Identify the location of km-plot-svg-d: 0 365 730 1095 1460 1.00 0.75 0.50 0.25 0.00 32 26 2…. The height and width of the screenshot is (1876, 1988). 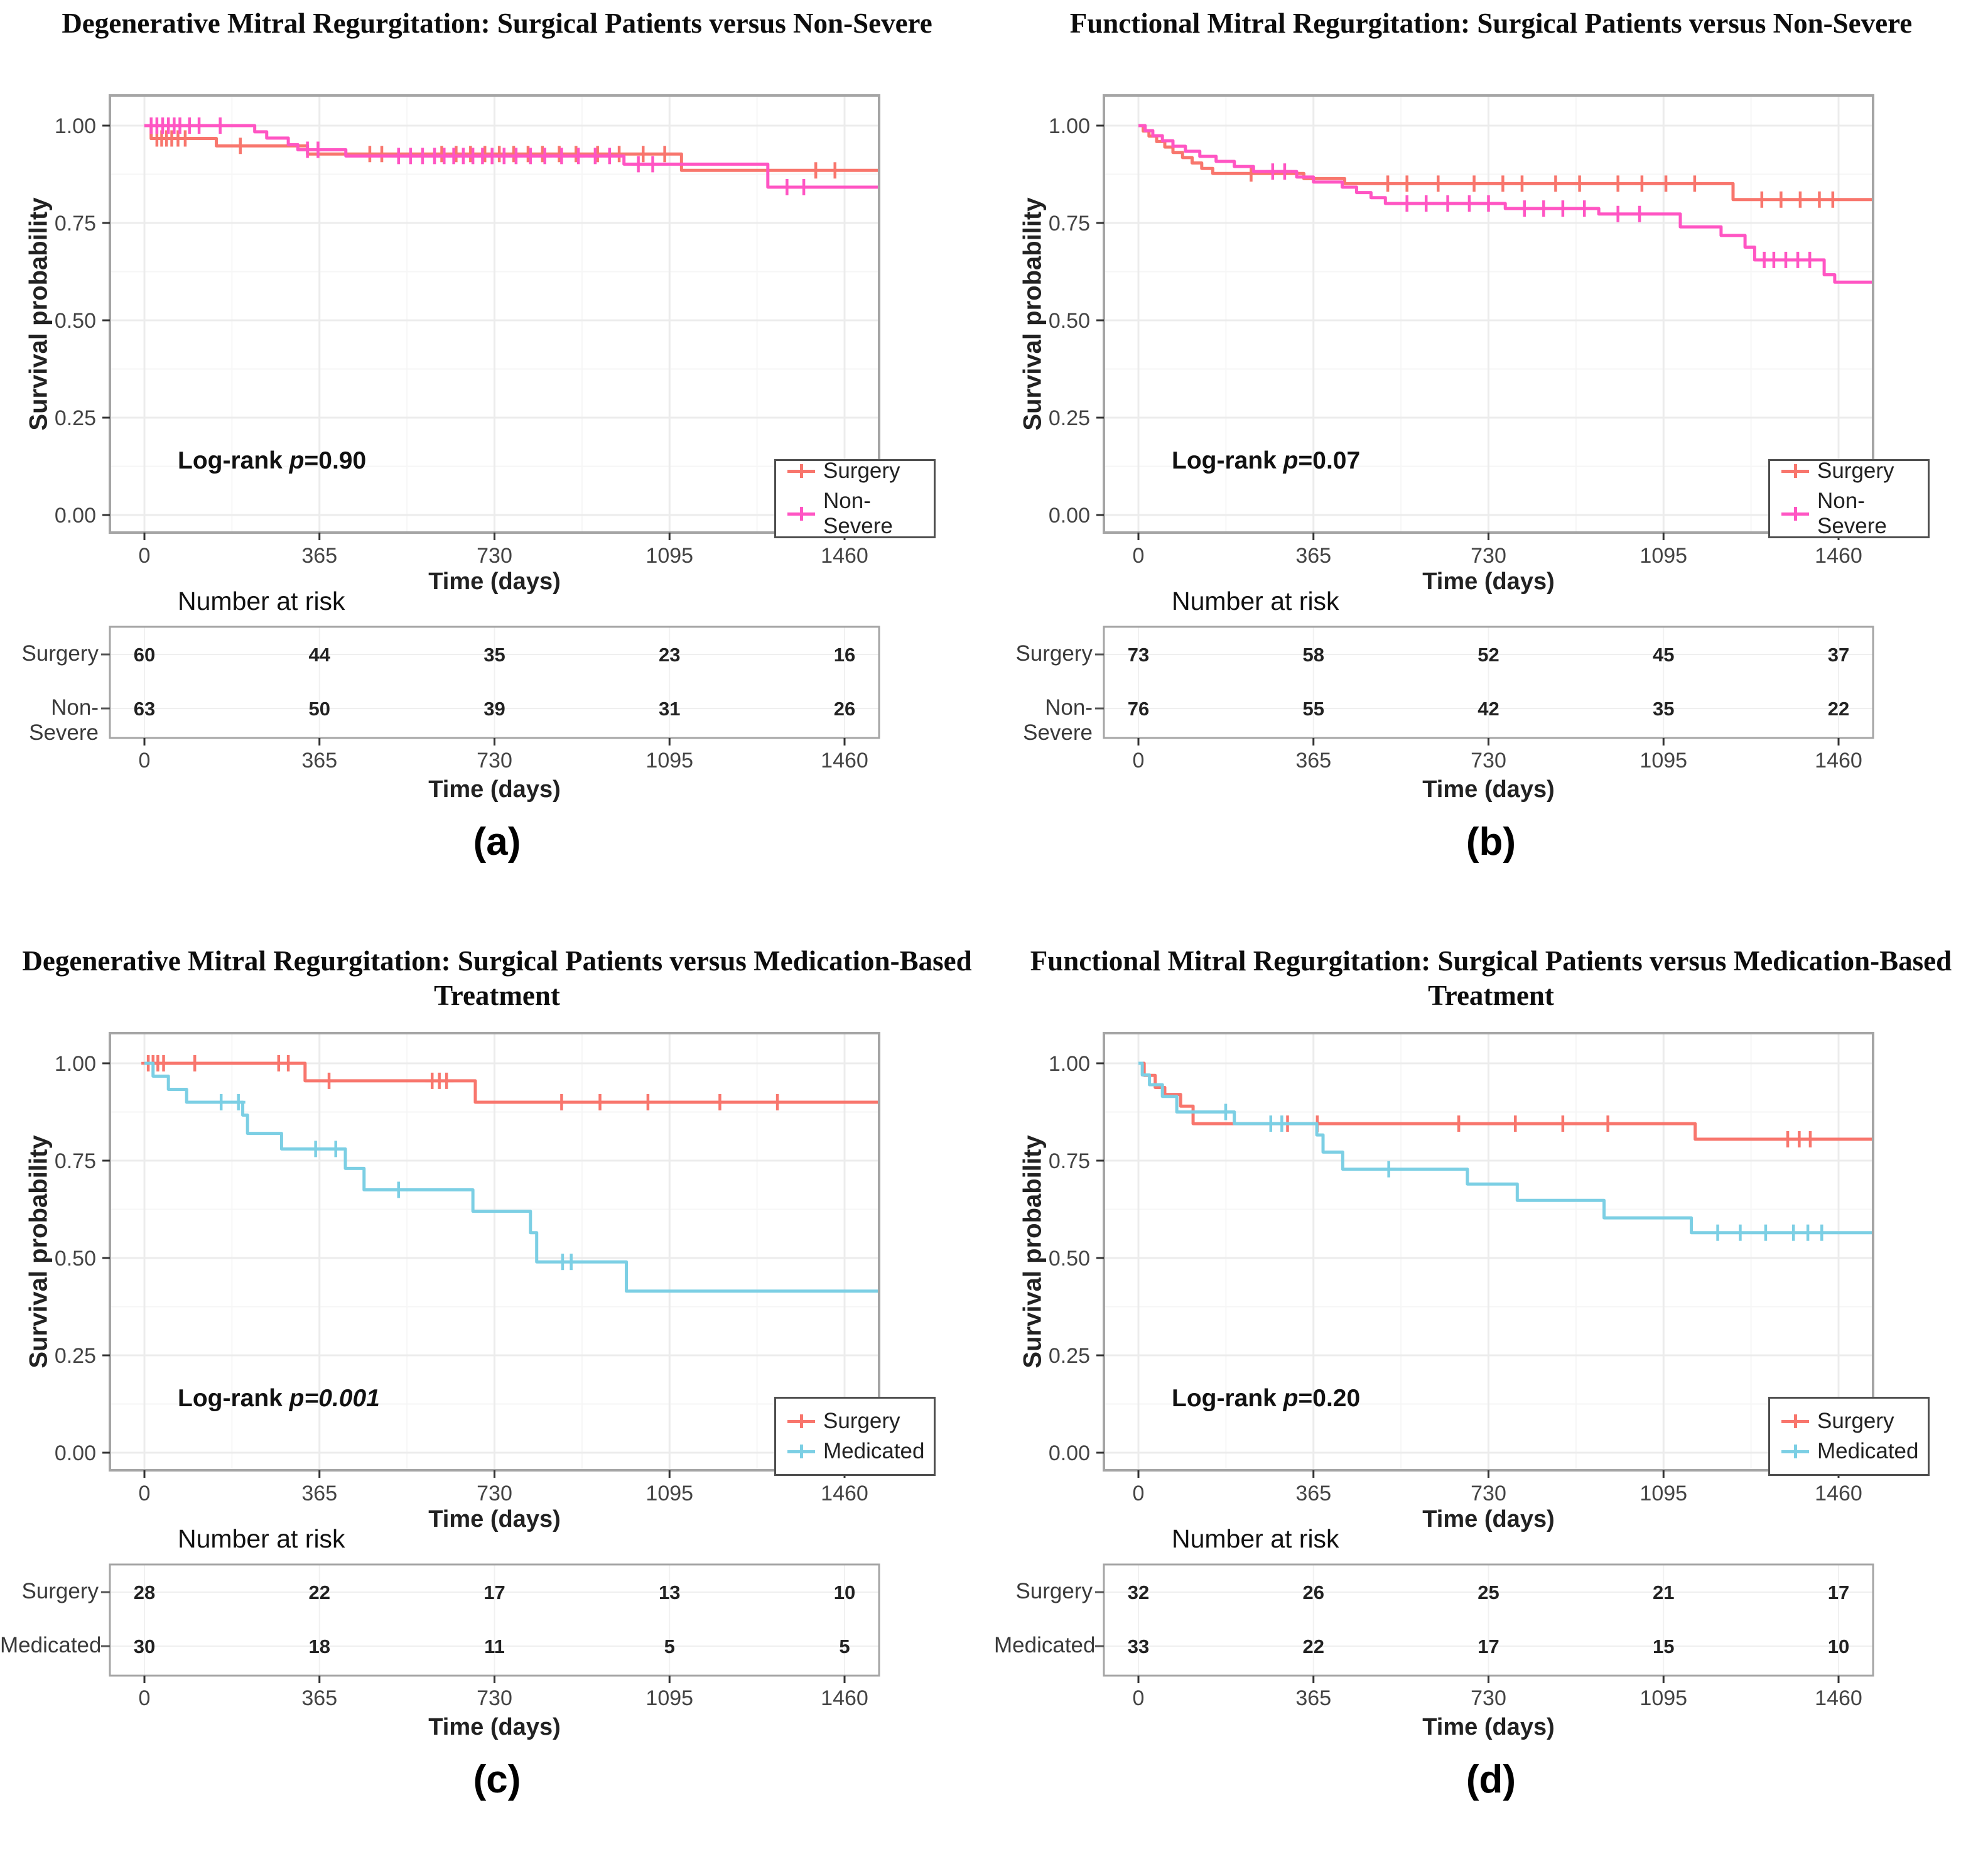
(1461, 1371).